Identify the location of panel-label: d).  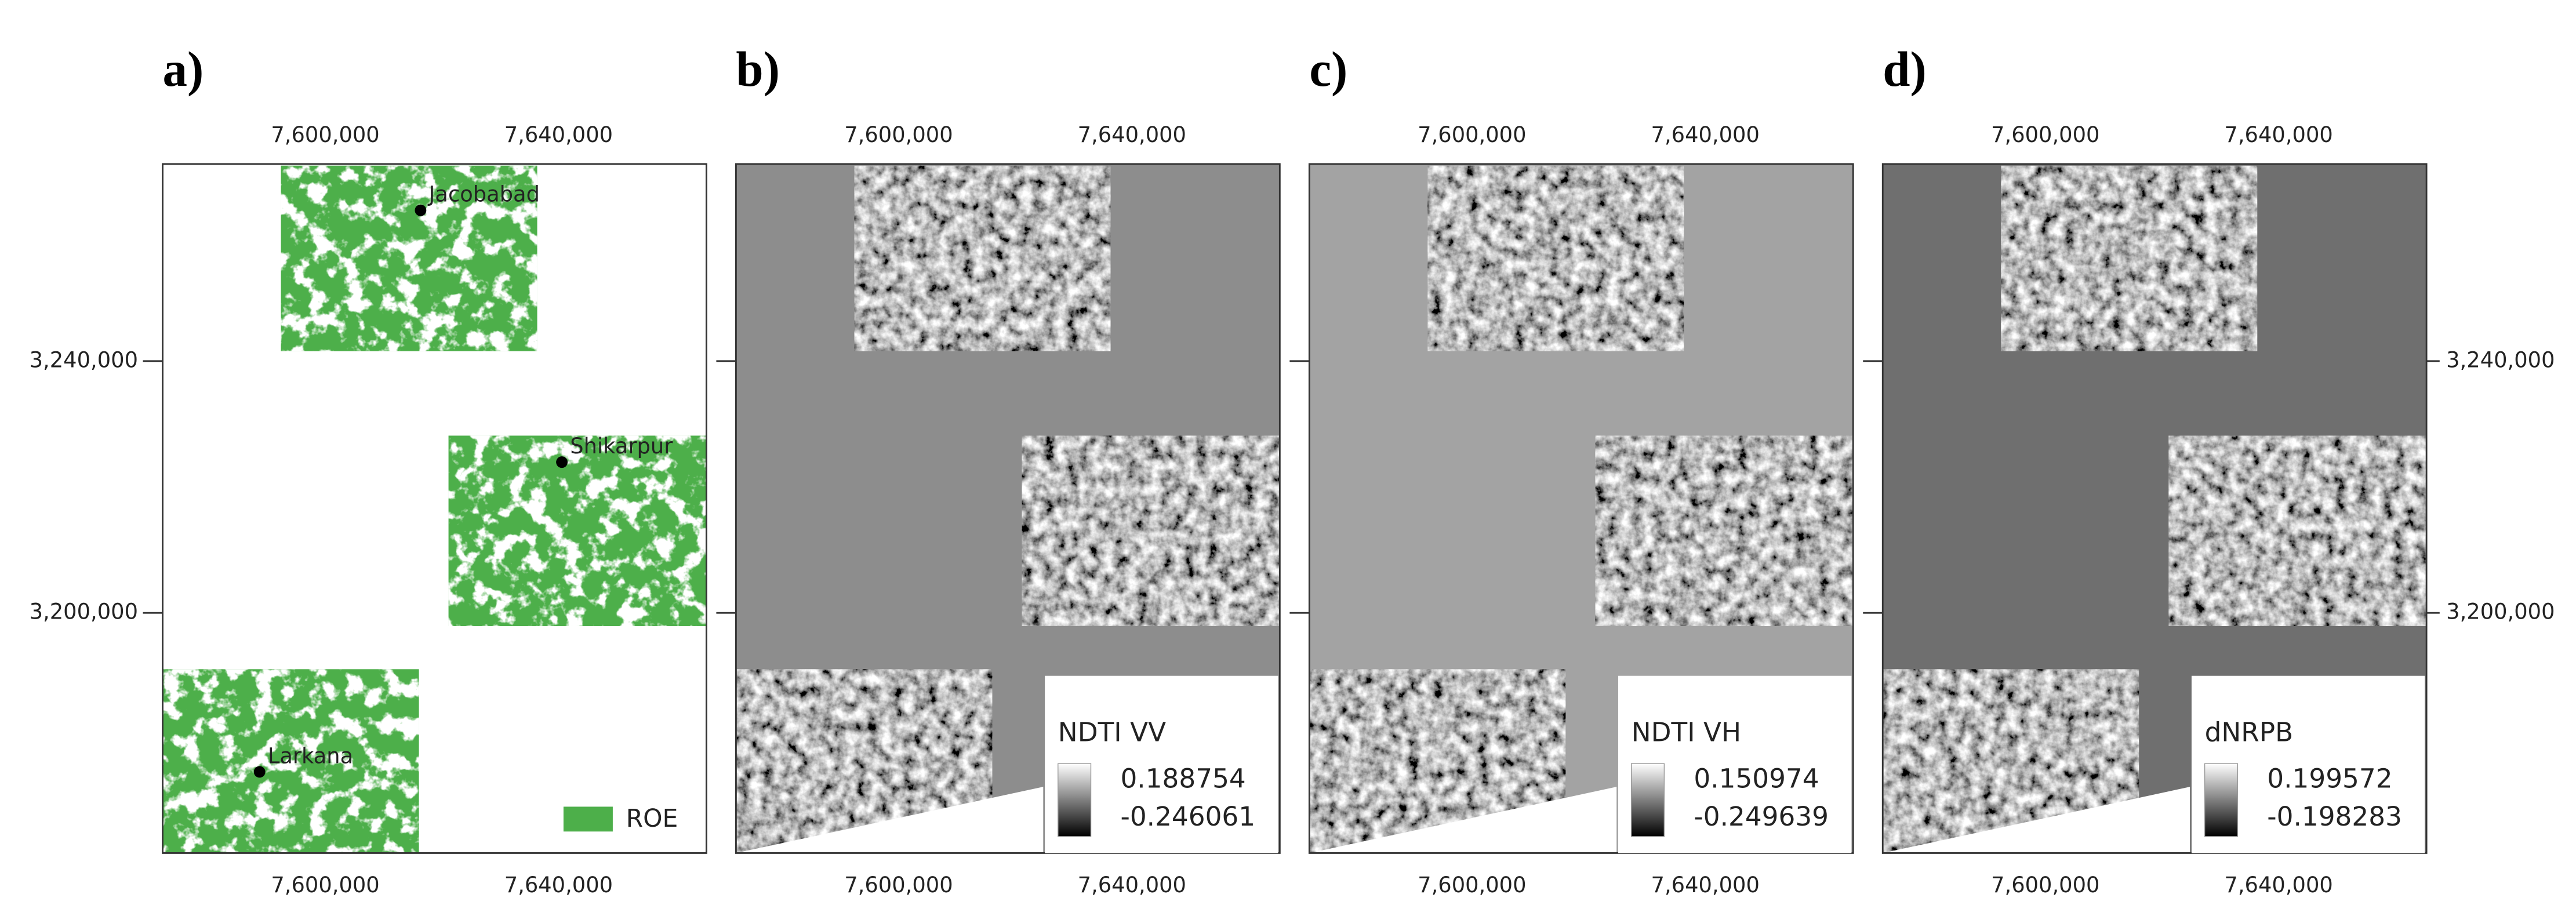
(1905, 69).